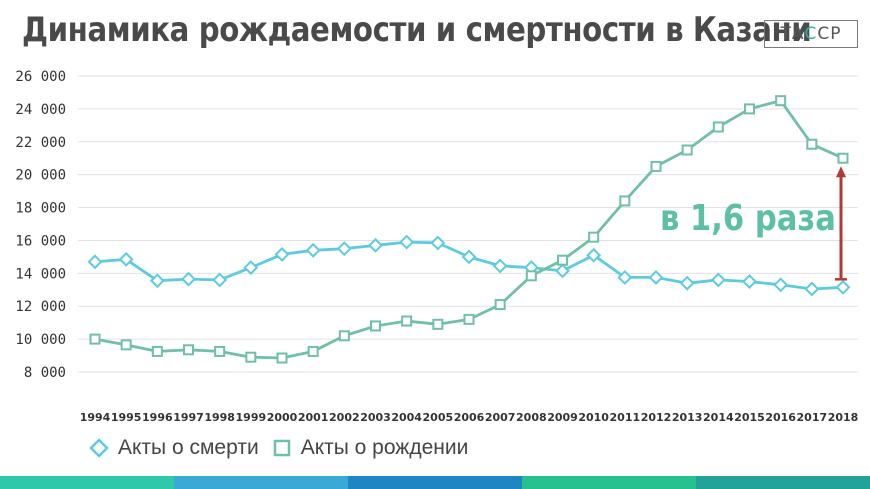 The width and height of the screenshot is (870, 489). I want to click on legend-label-births: Акты о рождении, so click(384, 447).